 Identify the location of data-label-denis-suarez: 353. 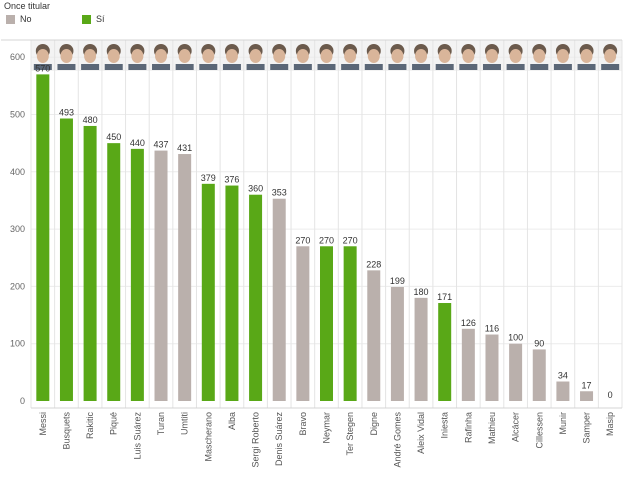
(279, 193).